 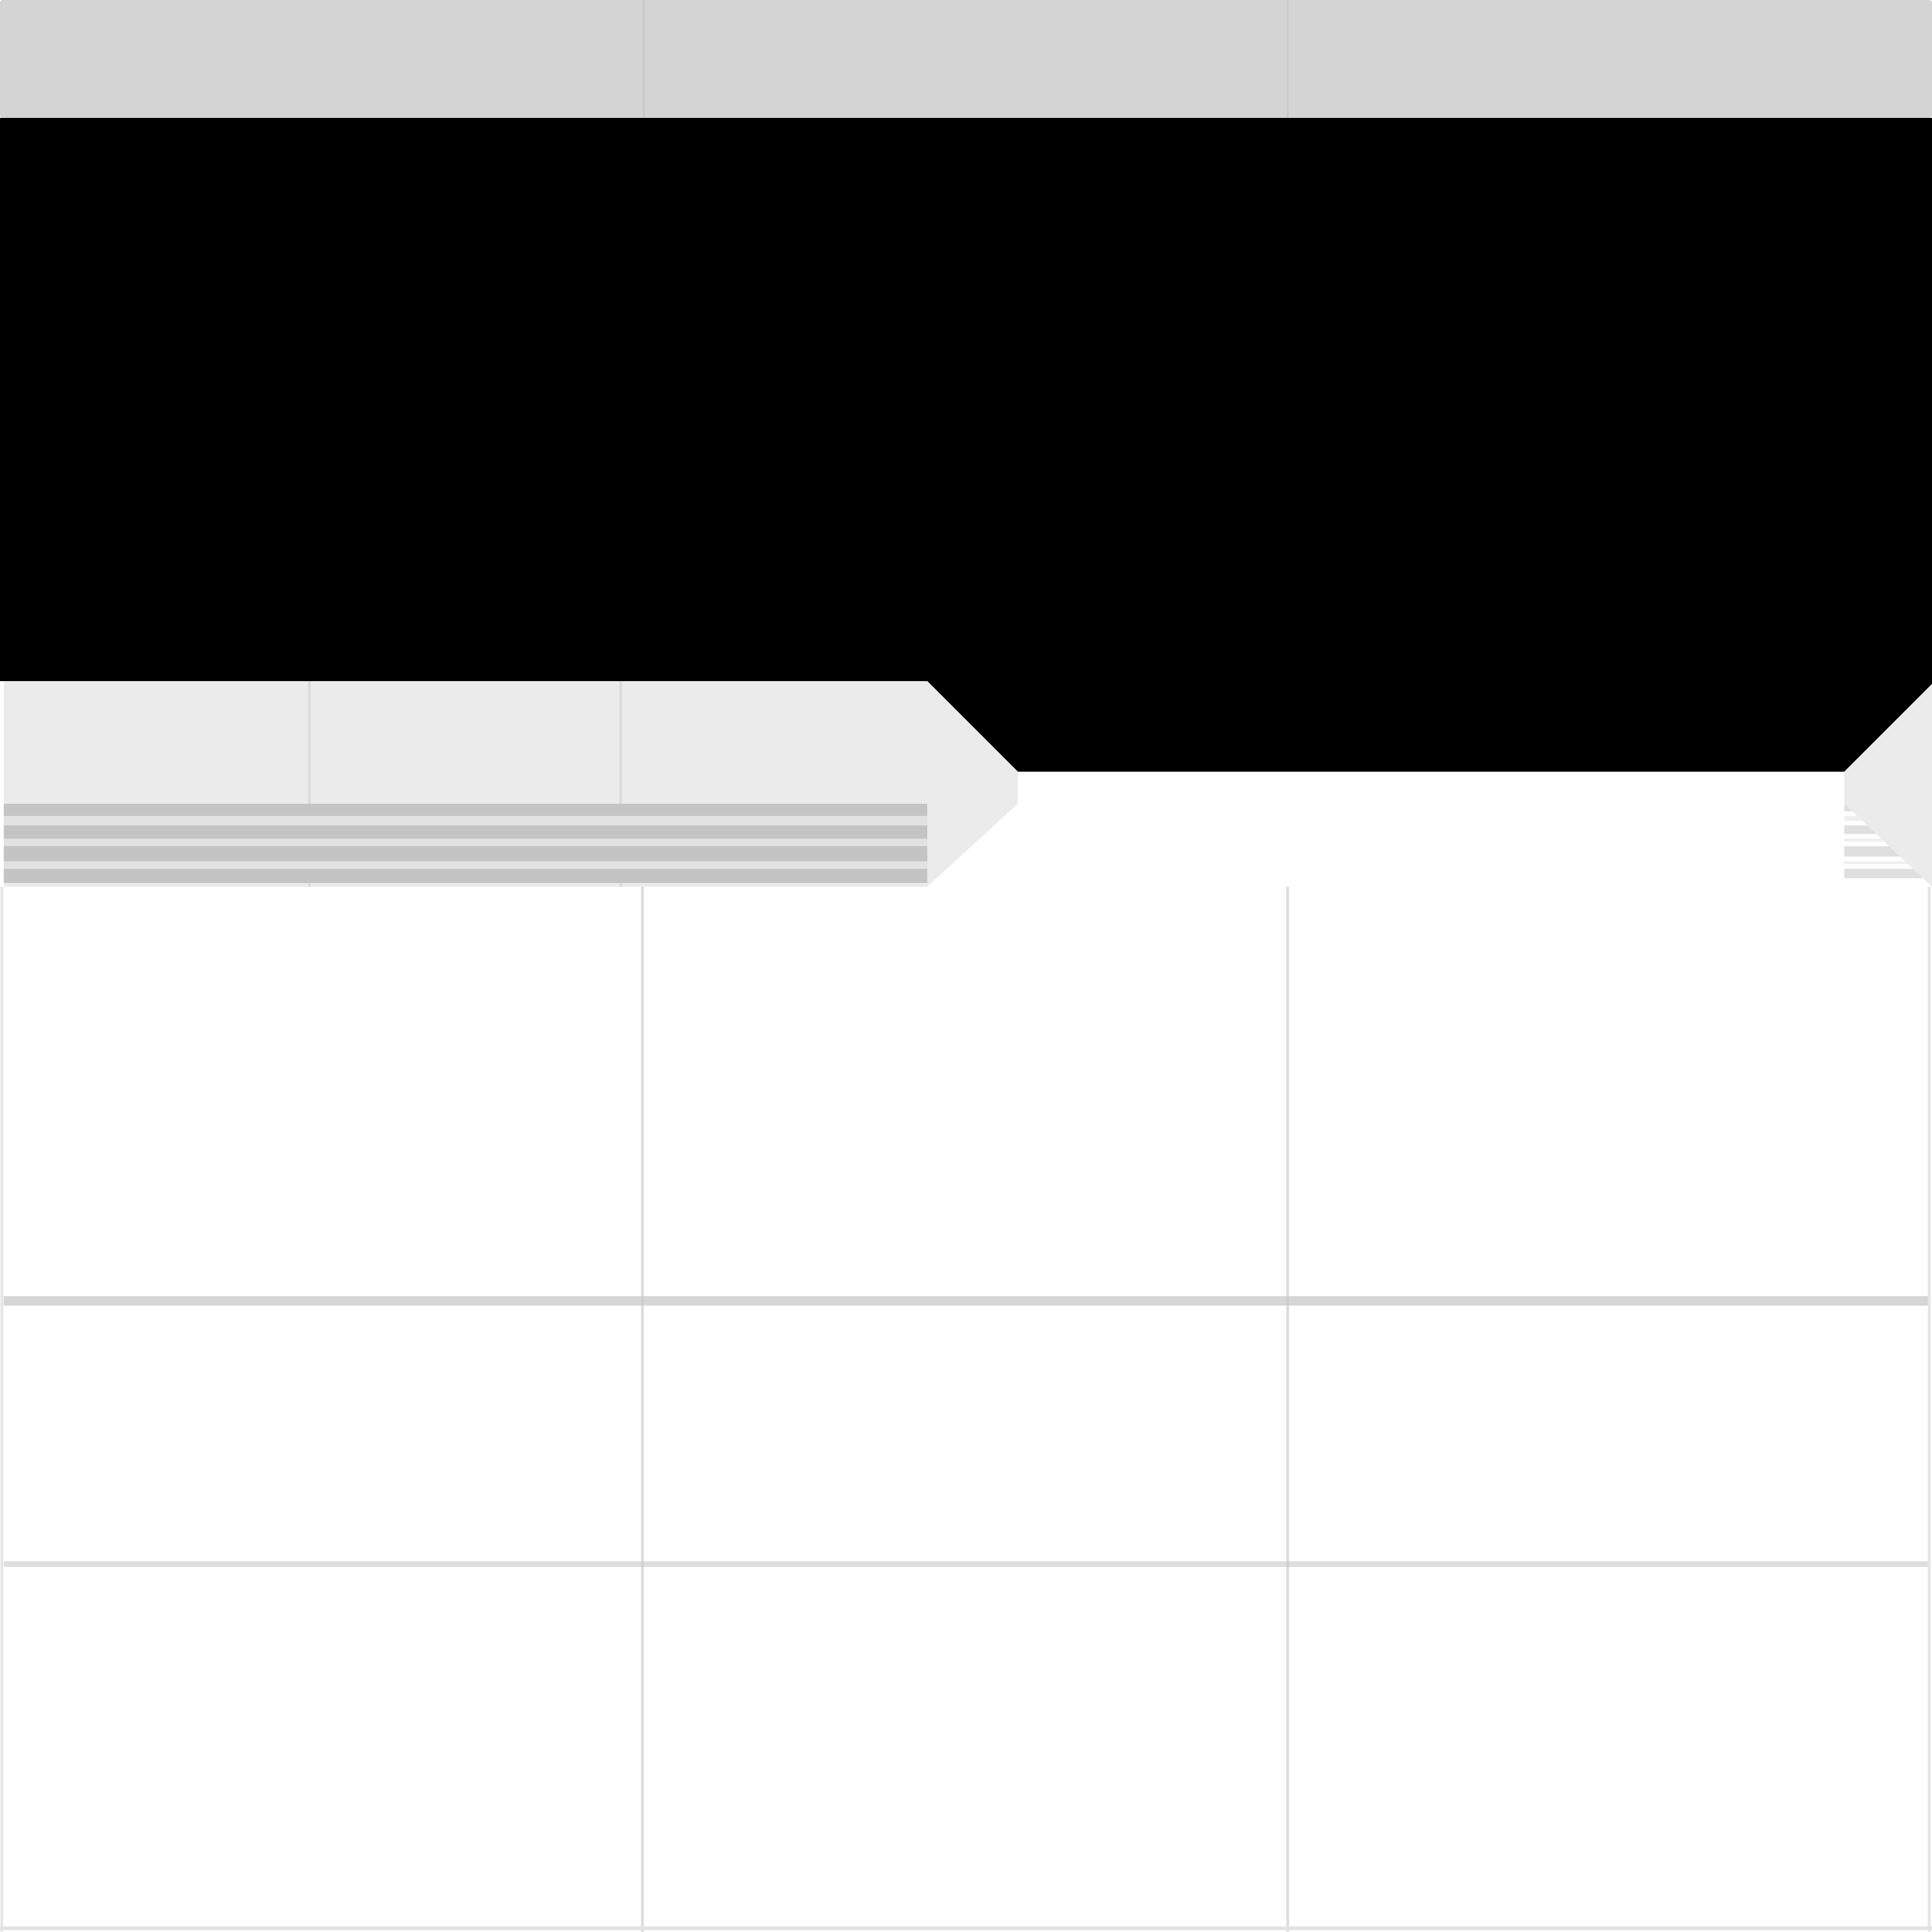 I want to click on tab-stripes, so click(x=968, y=844).